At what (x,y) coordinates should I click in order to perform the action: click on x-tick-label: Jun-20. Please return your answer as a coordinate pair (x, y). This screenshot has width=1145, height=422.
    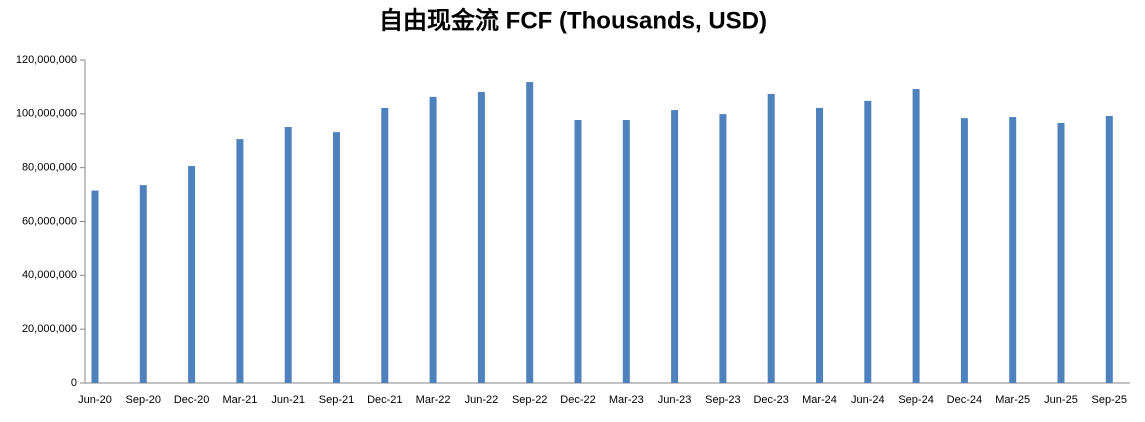
    Looking at the image, I should click on (95, 400).